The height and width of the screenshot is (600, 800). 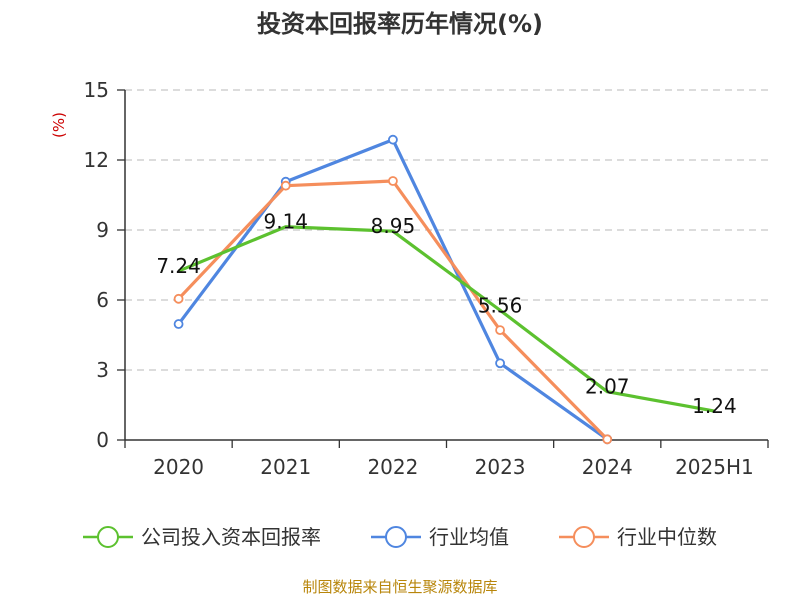 I want to click on y-tick-label: 3, so click(x=102, y=370).